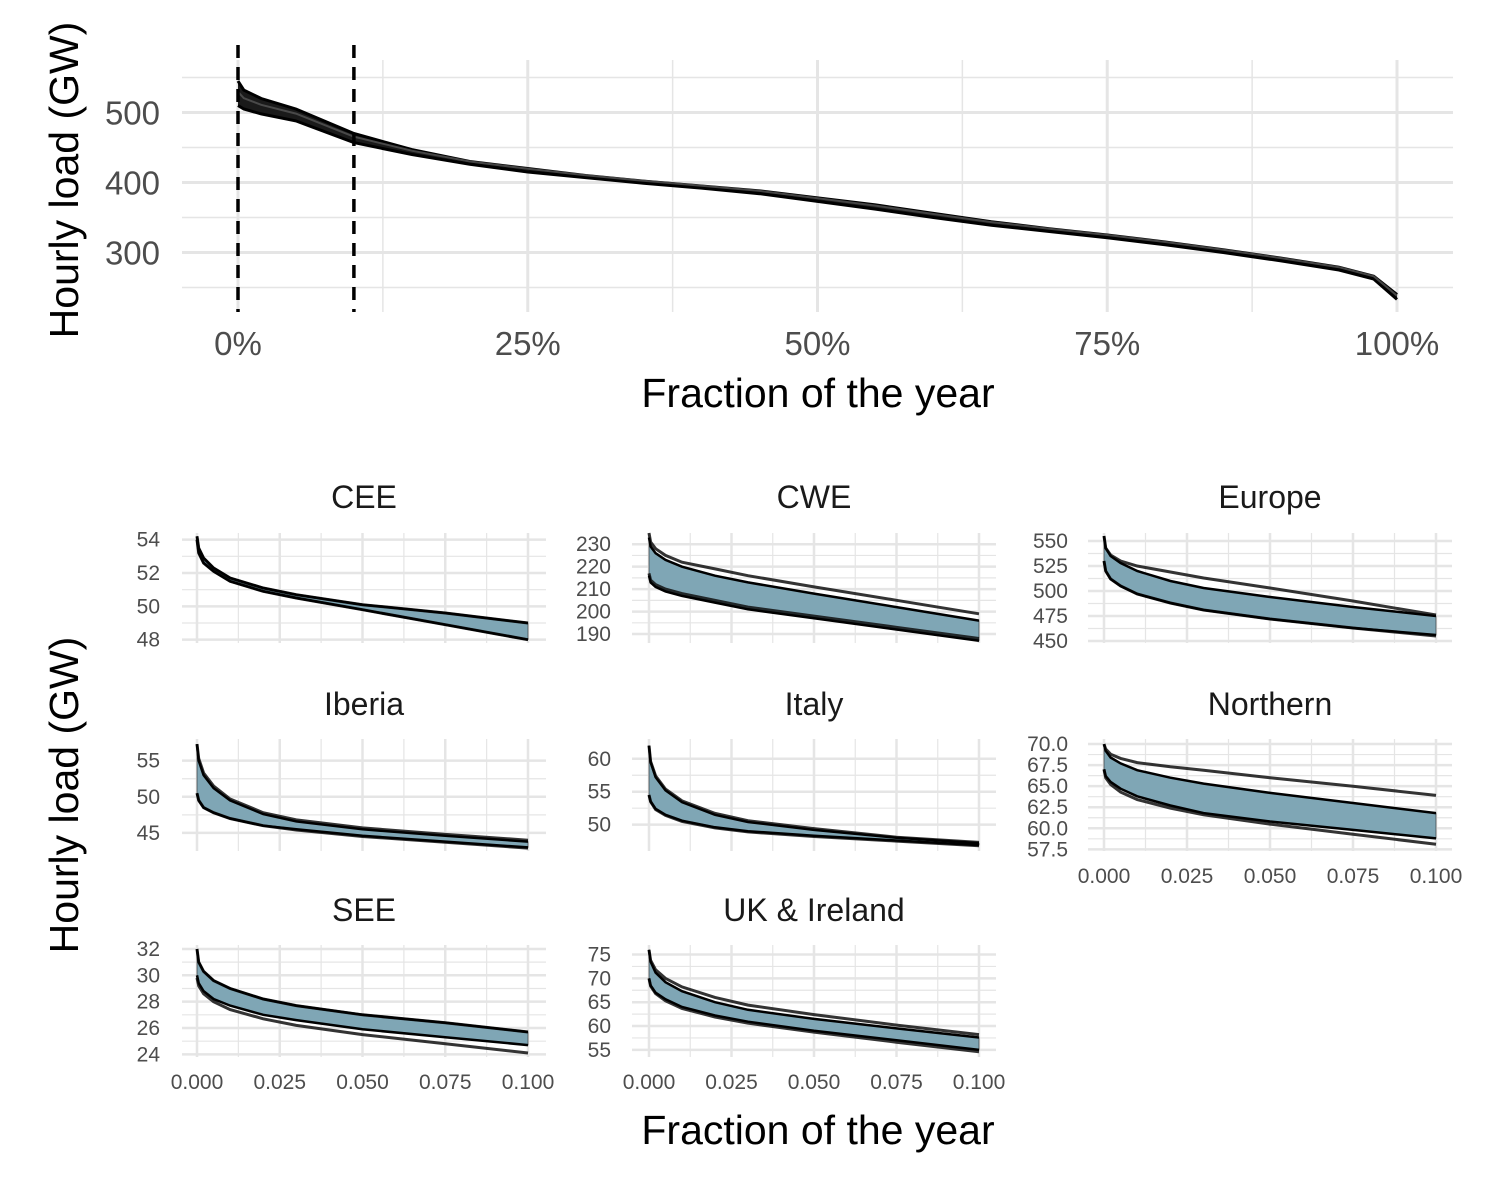  What do you see at coordinates (593, 634) in the screenshot?
I see `y-tick-label: 190` at bounding box center [593, 634].